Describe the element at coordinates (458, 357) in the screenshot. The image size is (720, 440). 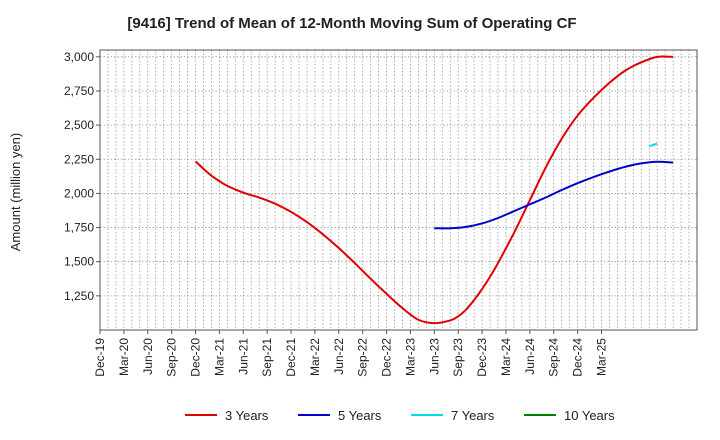
I see `x-tick-label: Sep-23` at that location.